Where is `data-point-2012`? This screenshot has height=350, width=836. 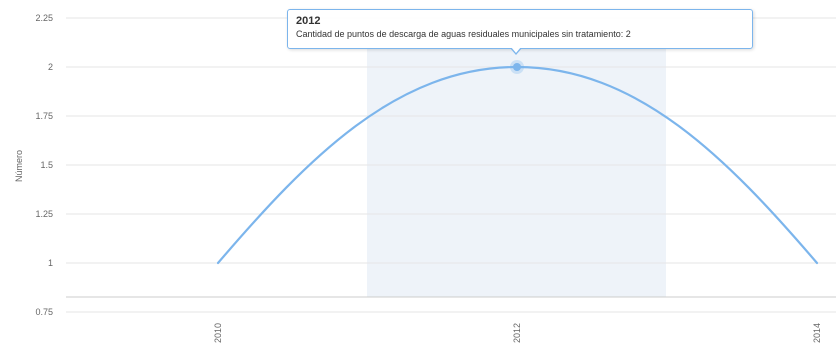 data-point-2012 is located at coordinates (517, 67).